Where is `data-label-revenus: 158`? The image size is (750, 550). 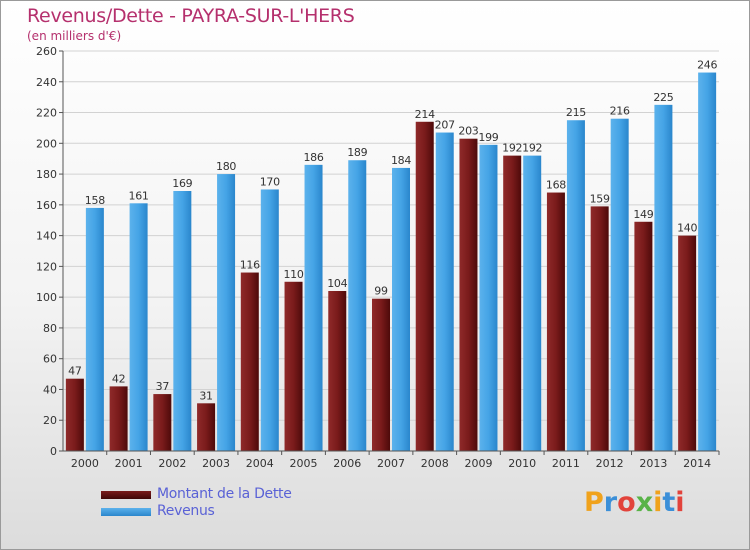 data-label-revenus: 158 is located at coordinates (95, 200).